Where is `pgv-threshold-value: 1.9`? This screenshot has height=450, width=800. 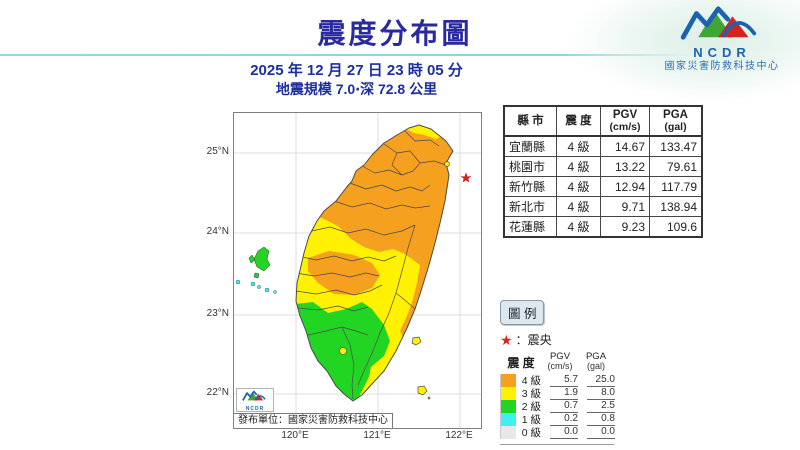
pgv-threshold-value: 1.9 is located at coordinates (564, 393).